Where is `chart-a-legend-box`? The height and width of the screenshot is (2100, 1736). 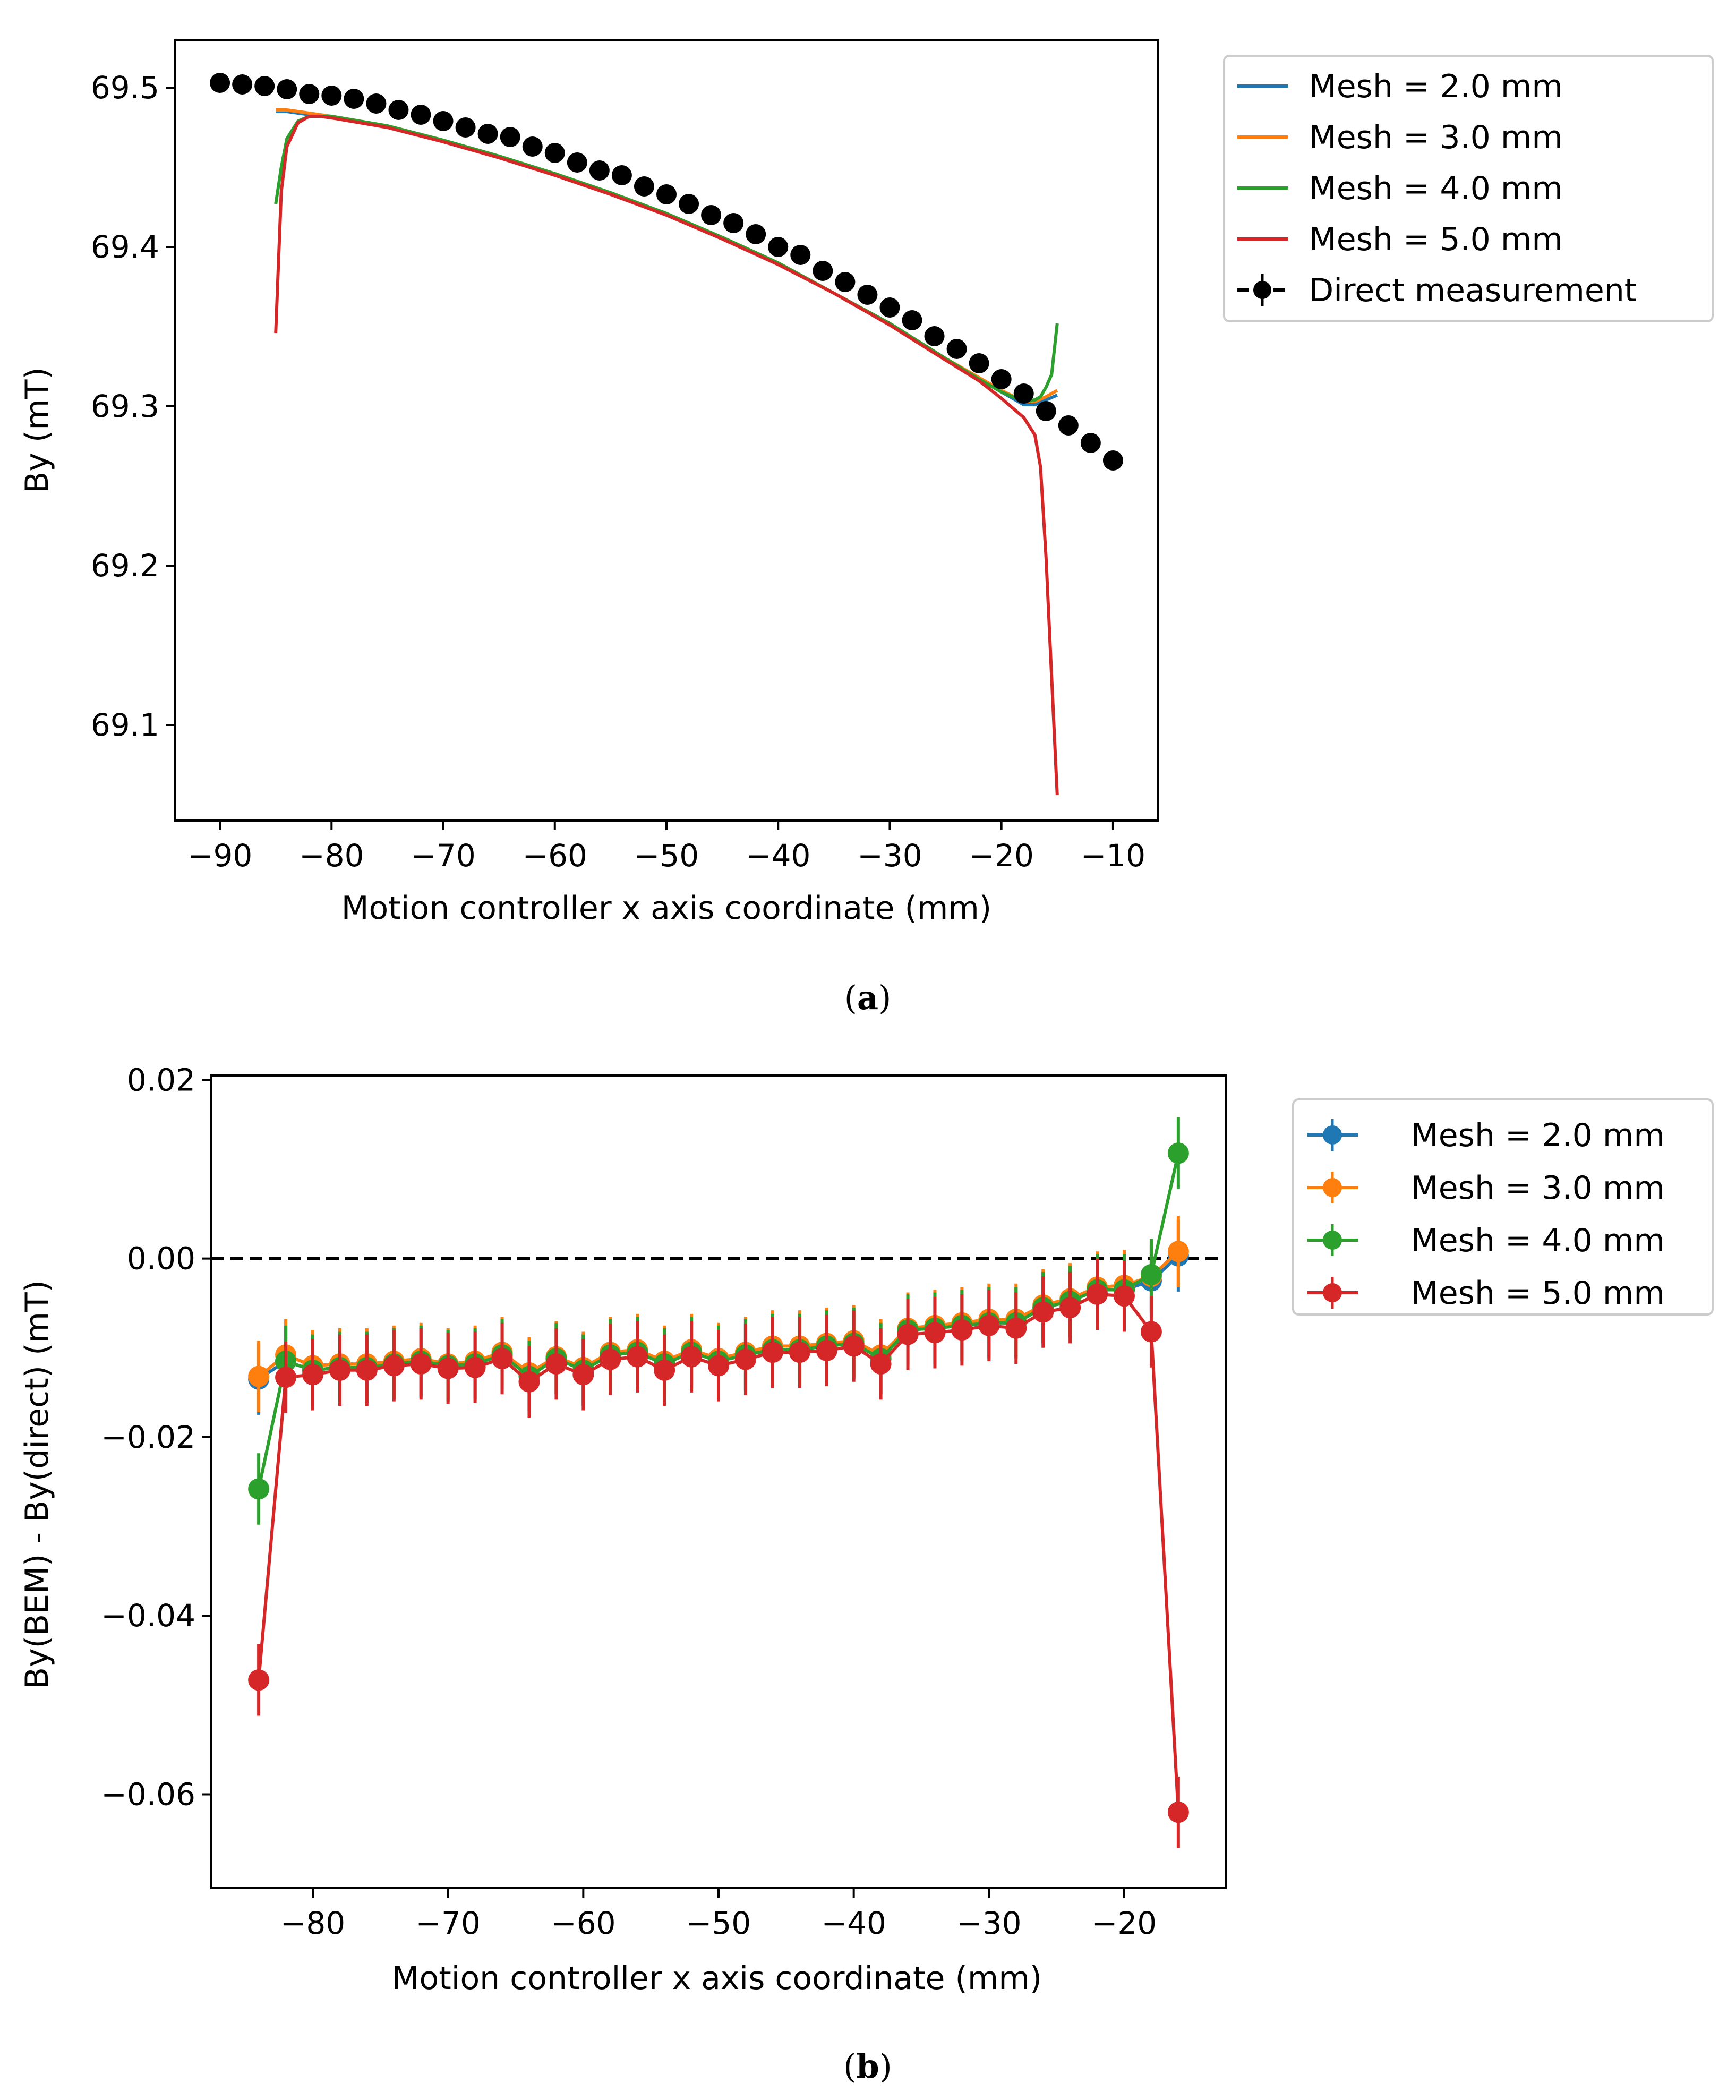 chart-a-legend-box is located at coordinates (1468, 188).